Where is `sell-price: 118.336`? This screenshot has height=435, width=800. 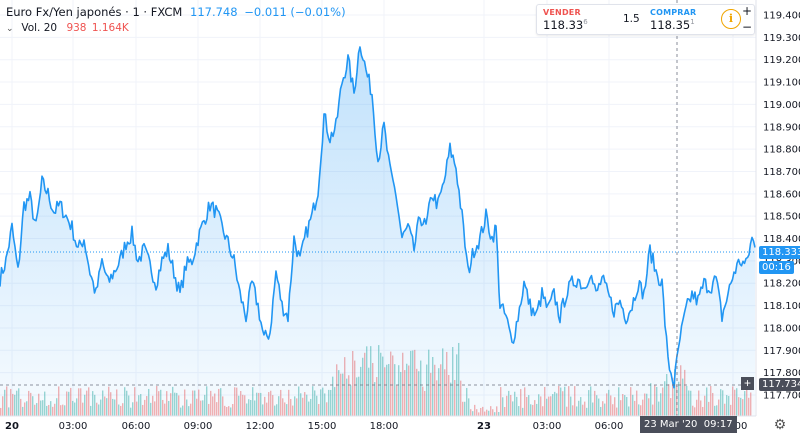 sell-price: 118.336 is located at coordinates (565, 25).